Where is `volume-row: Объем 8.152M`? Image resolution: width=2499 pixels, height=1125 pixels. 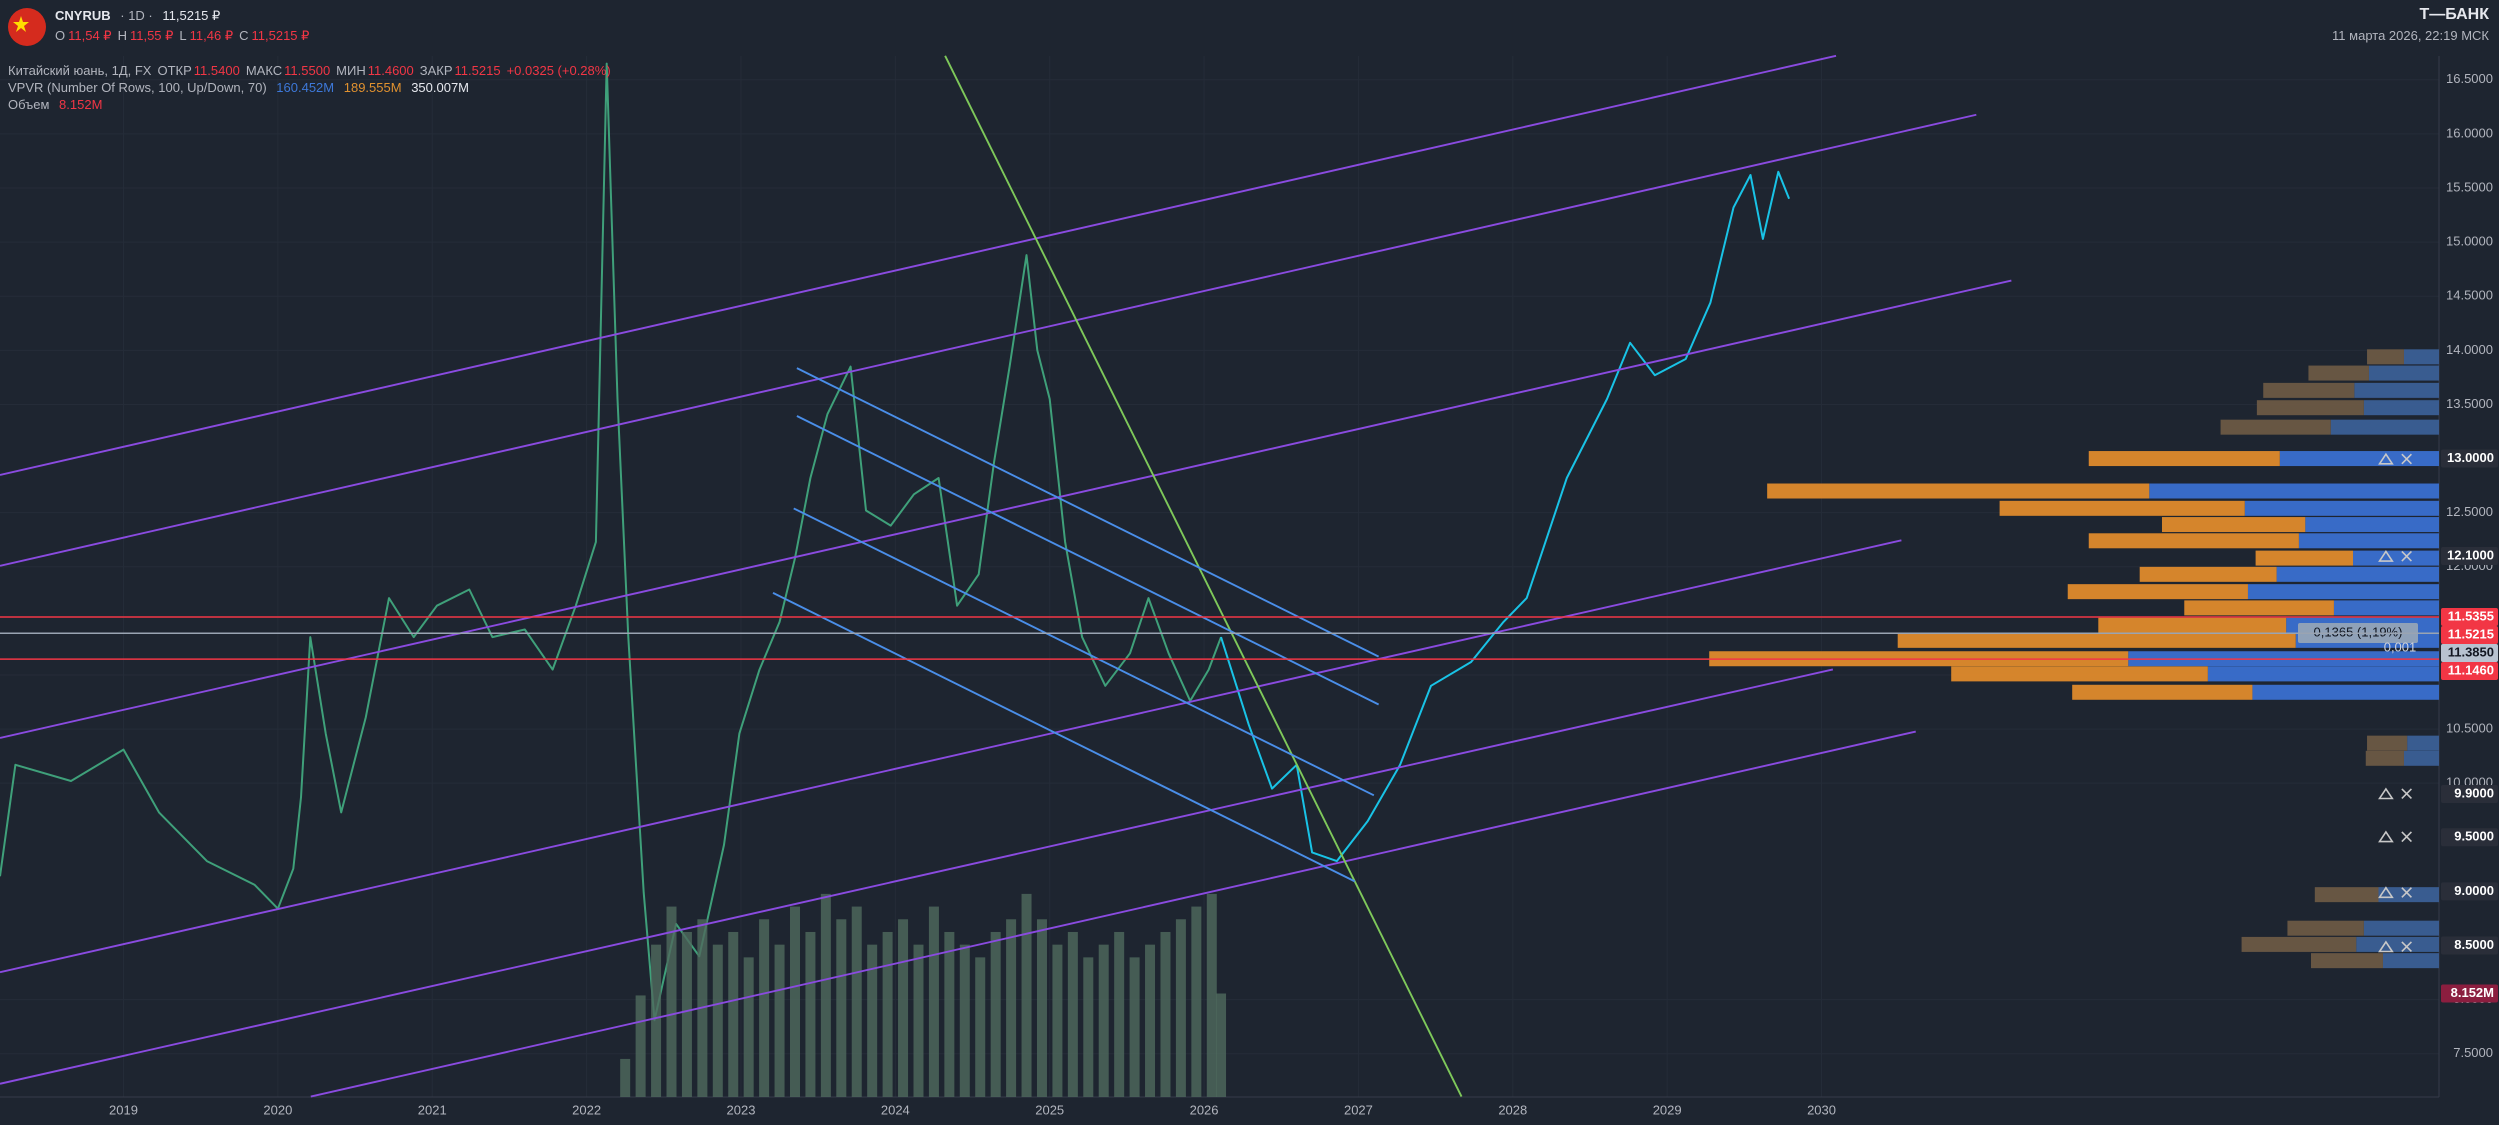 volume-row: Объем 8.152M is located at coordinates (58, 104).